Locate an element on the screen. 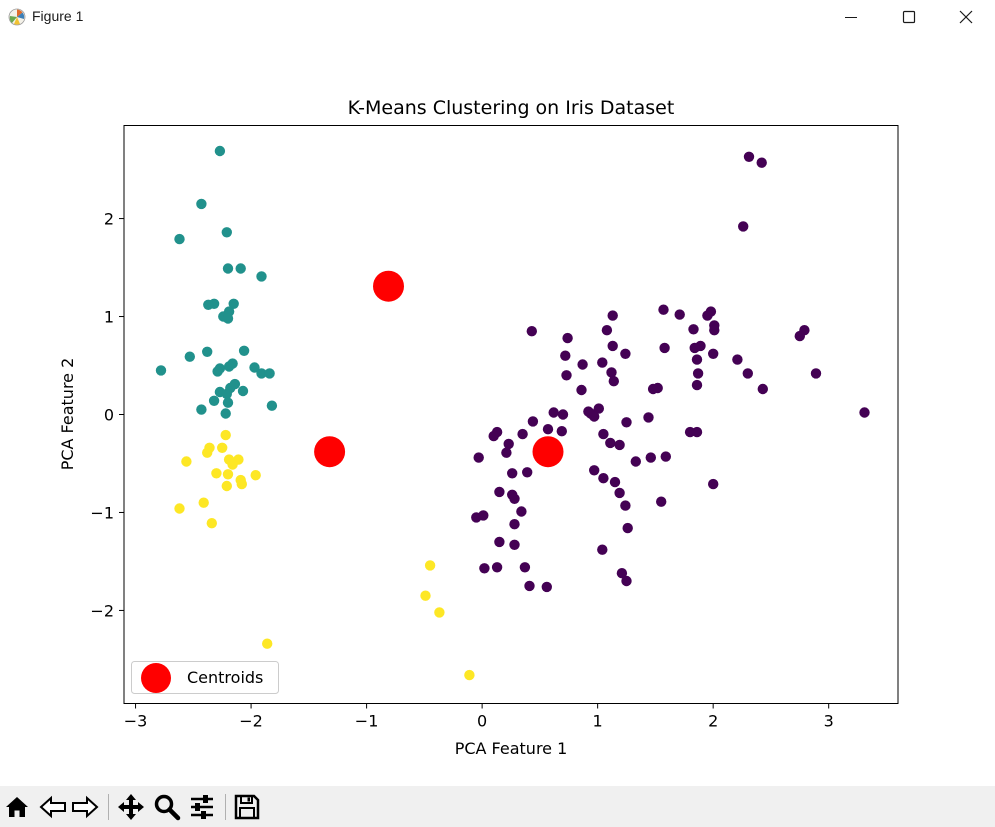 The image size is (995, 827). y-tick-label: 2 is located at coordinates (109, 219).